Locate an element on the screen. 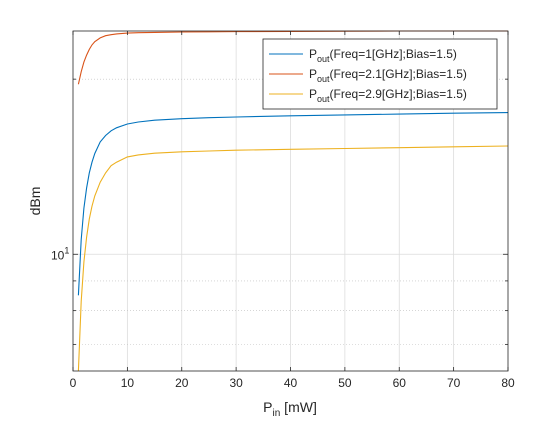  legend-label-3: Pout(Freq=2.9[GHz];Bias=1.5) is located at coordinates (388, 95).